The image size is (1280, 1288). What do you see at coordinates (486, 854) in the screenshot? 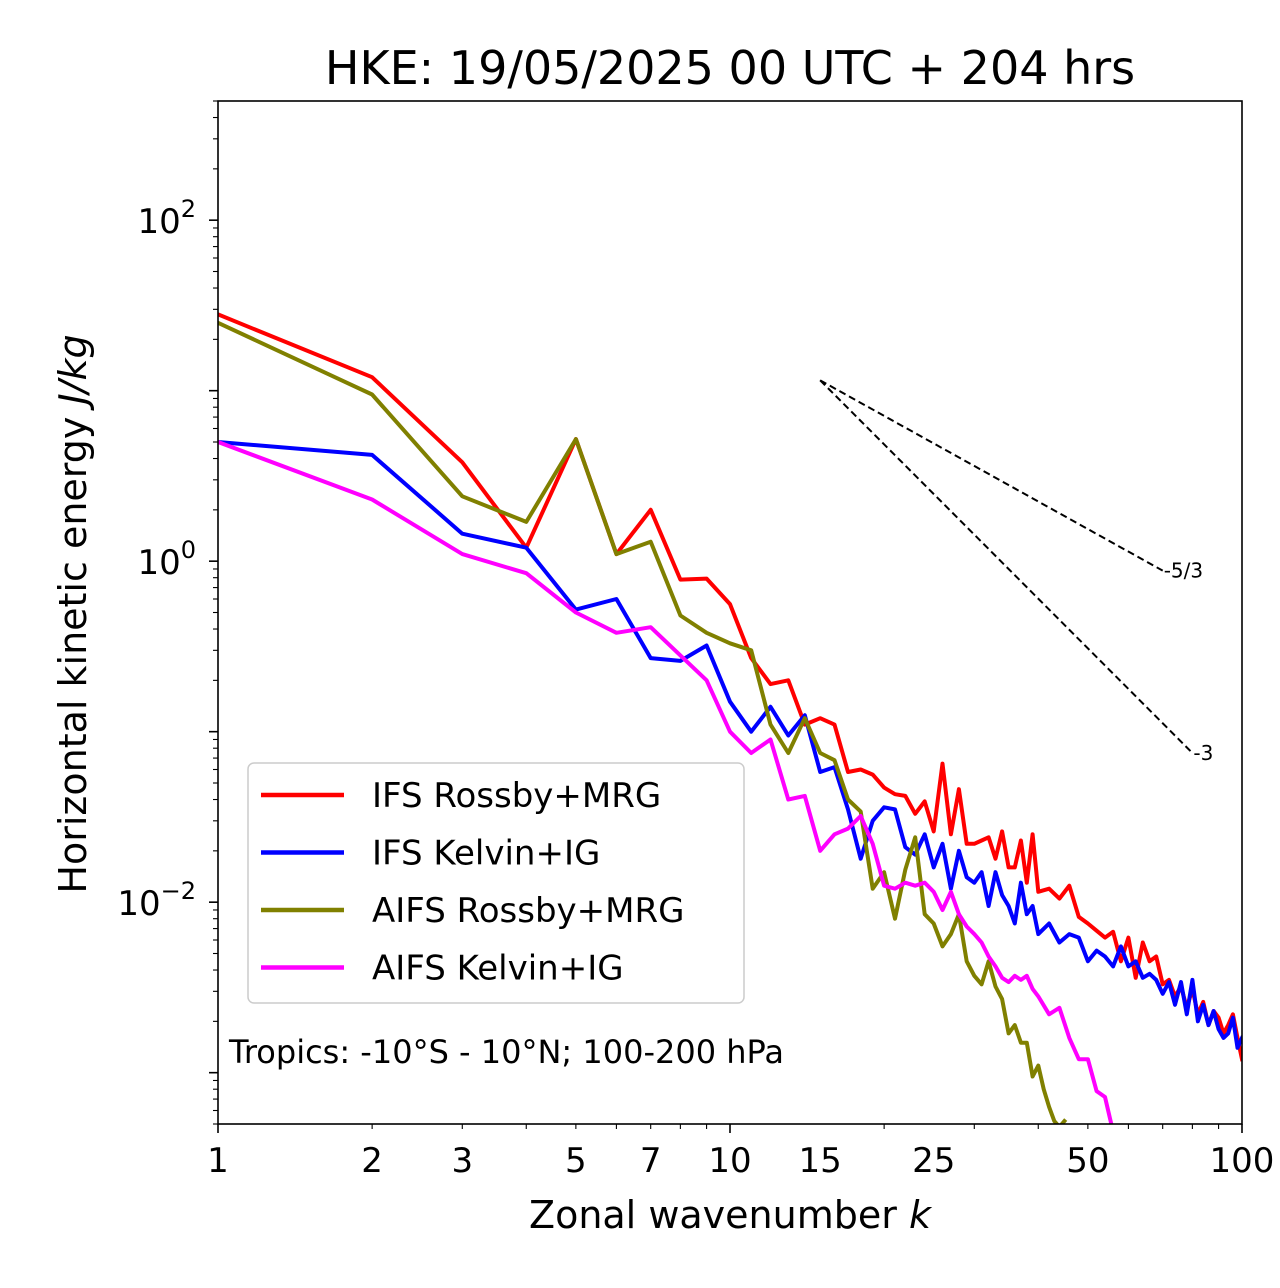
I see `legend-label: IFS Kelvin+IG` at bounding box center [486, 854].